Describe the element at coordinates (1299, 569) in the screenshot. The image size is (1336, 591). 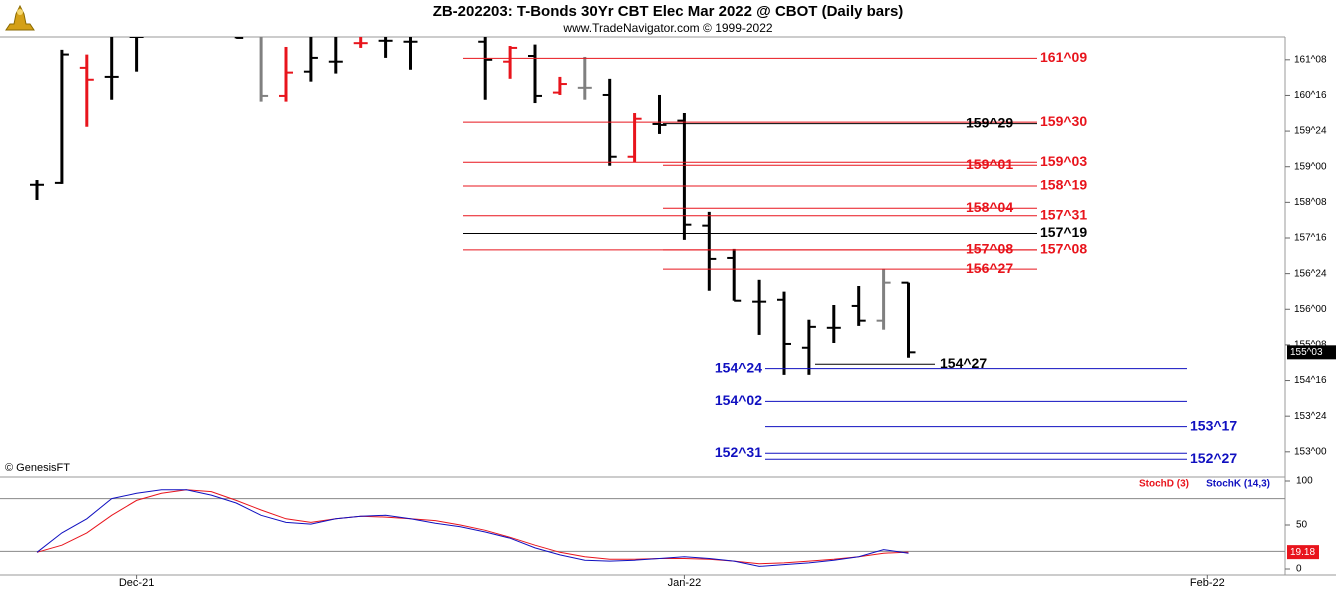
I see `y-tick-label: 0` at that location.